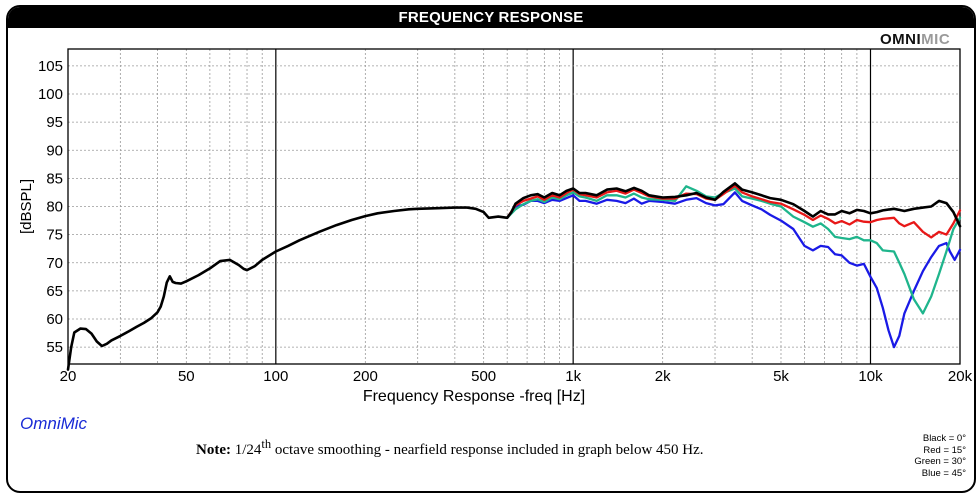 This screenshot has width=980, height=501. I want to click on y-tick-label: 60, so click(54, 319).